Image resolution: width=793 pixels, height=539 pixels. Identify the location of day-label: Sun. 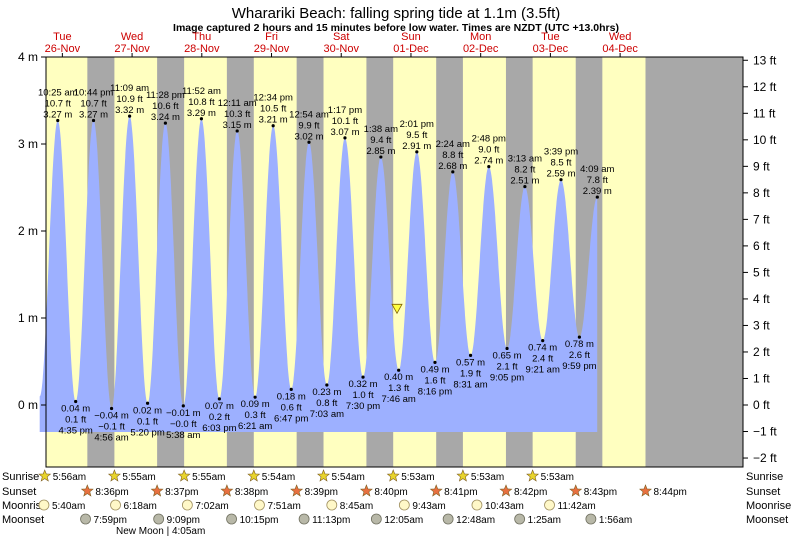
(411, 37).